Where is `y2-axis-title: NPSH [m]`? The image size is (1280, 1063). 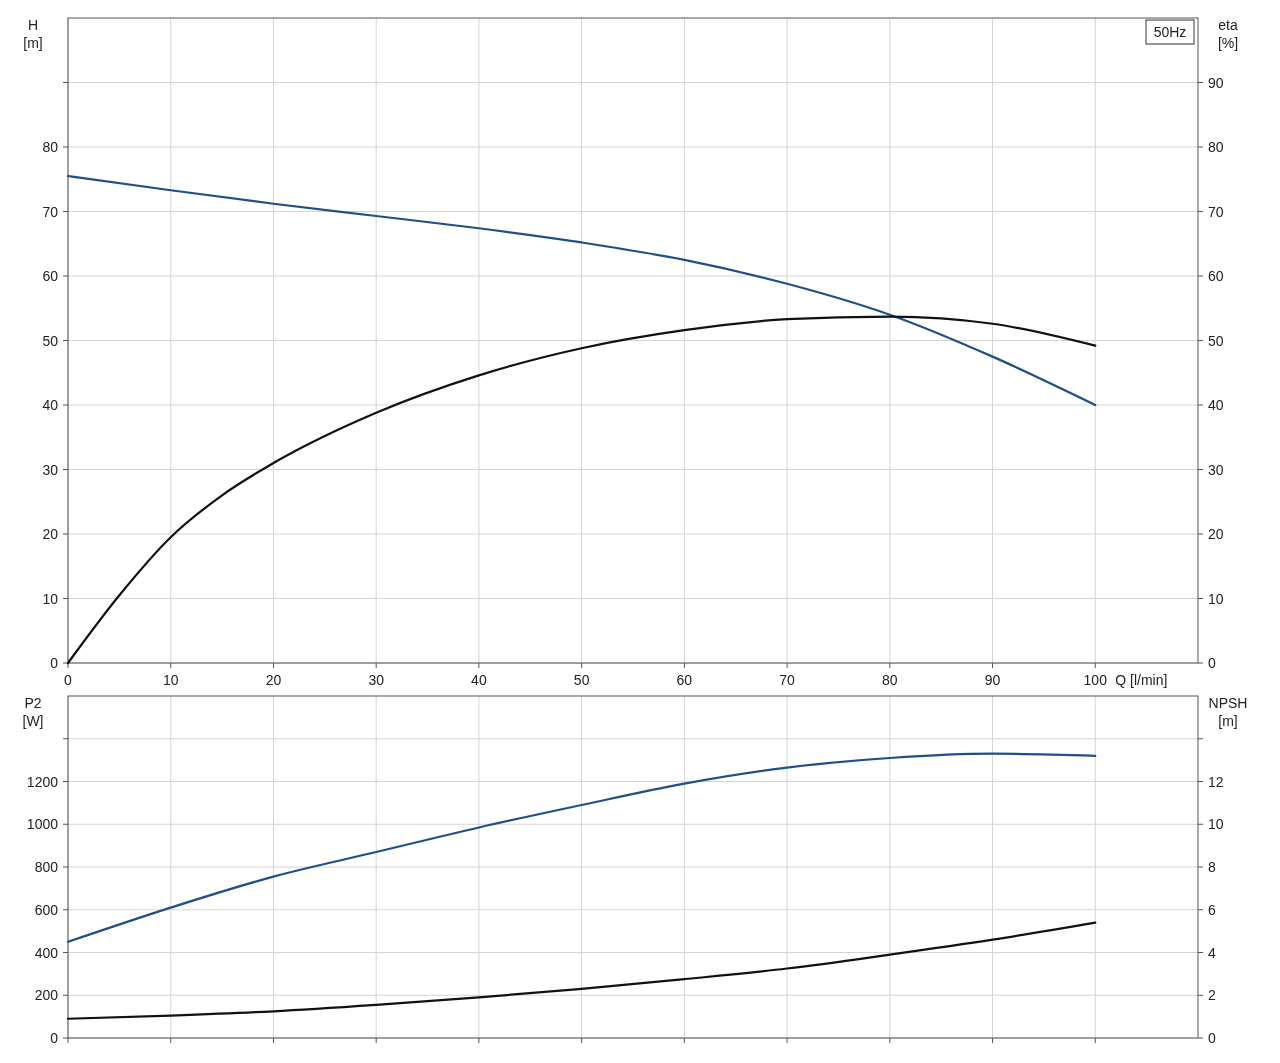
y2-axis-title: NPSH [m] is located at coordinates (1228, 712).